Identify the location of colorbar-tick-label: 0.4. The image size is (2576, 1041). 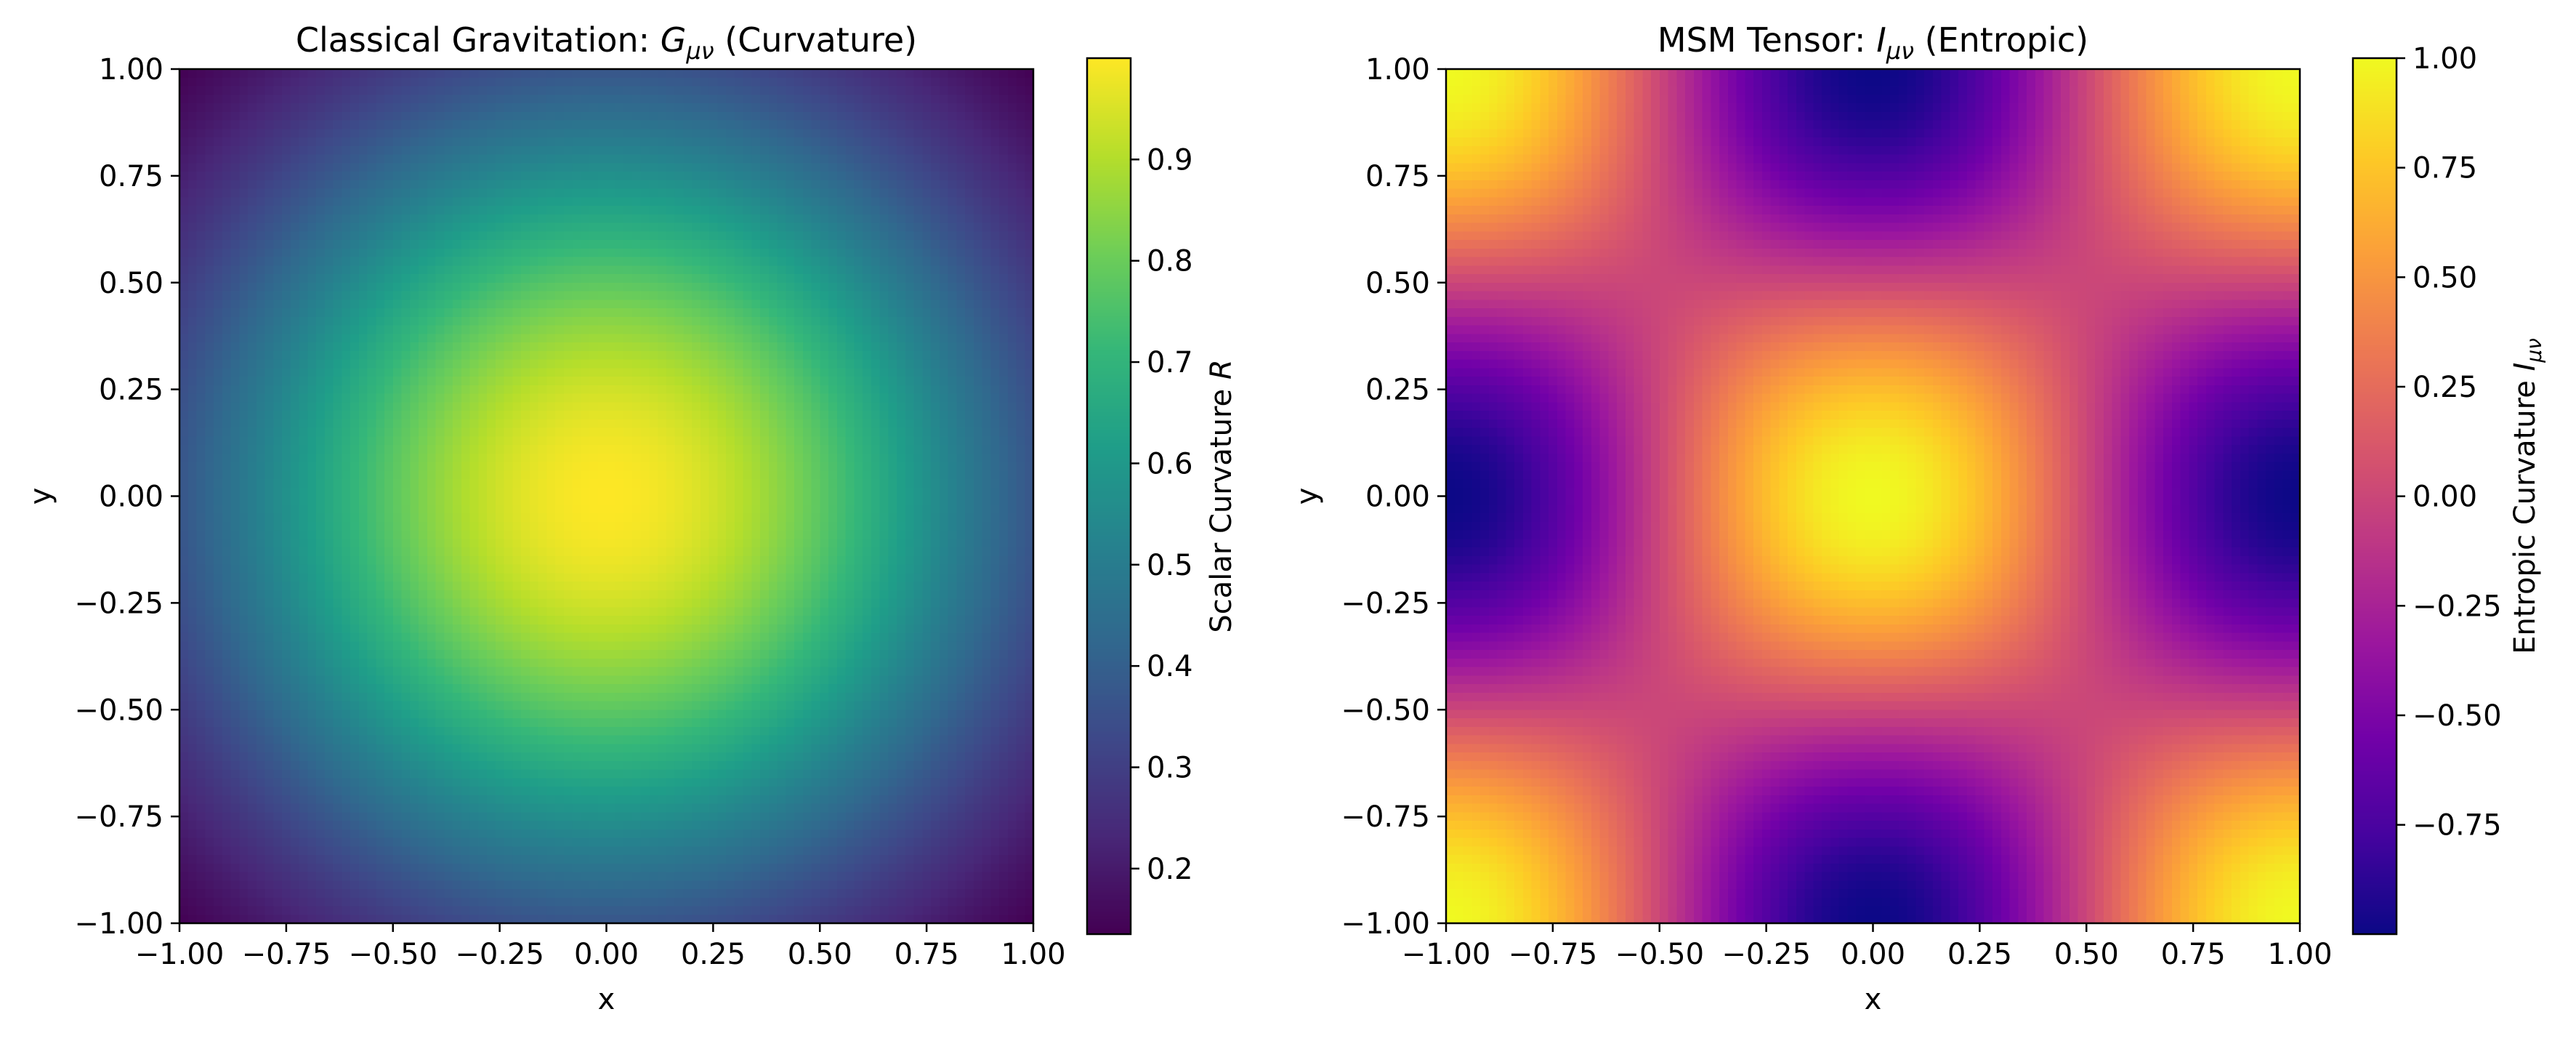
(1170, 666).